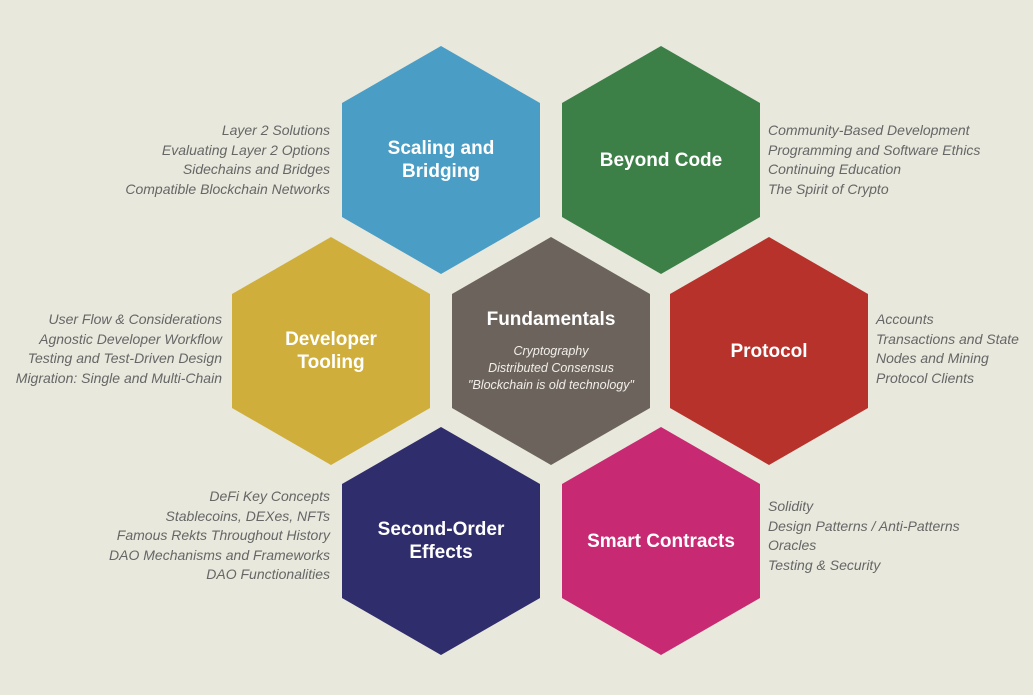 The width and height of the screenshot is (1033, 695). Describe the element at coordinates (268, 574) in the screenshot. I see `topic-item: DAO Functionalities` at that location.